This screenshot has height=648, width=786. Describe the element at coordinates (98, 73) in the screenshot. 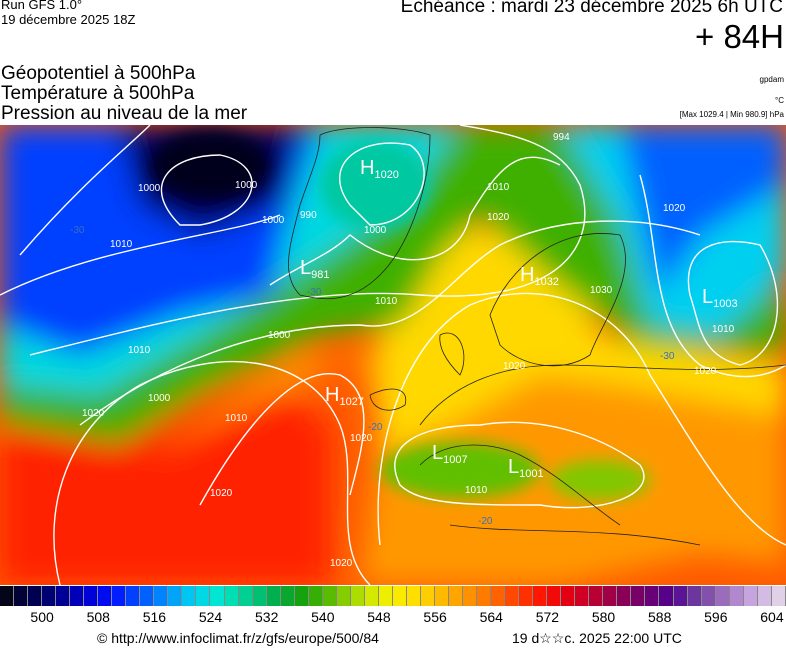

I see `title-geopotential: Géopotentiel à 500hPa` at that location.